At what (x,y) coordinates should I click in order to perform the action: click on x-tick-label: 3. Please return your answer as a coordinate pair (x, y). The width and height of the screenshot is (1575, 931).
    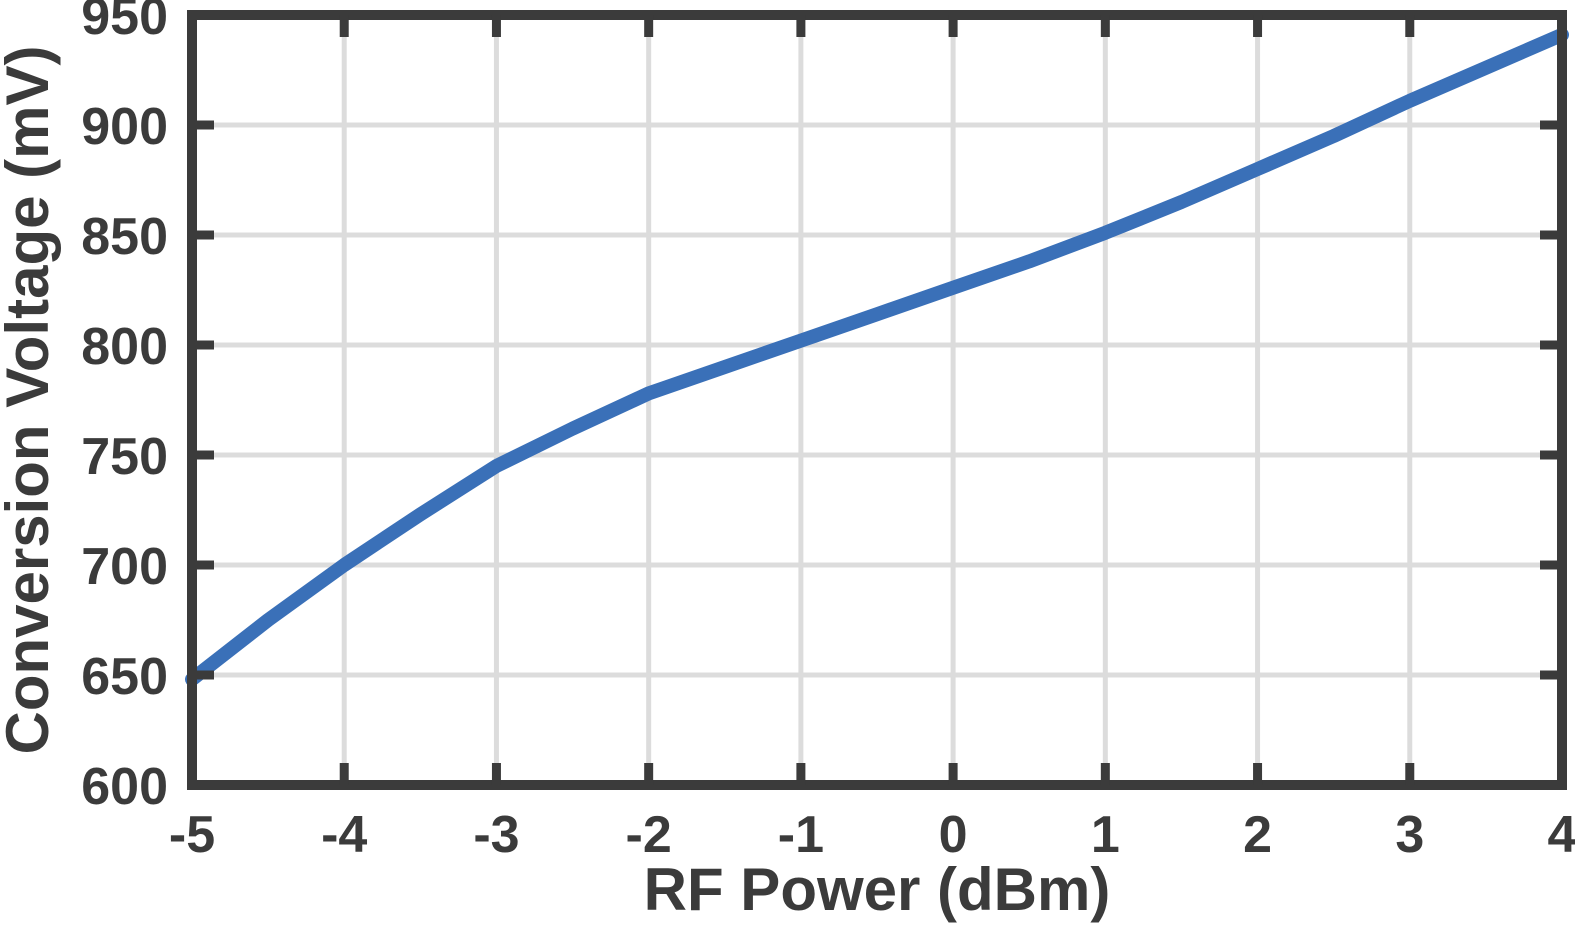
    Looking at the image, I should click on (1409, 835).